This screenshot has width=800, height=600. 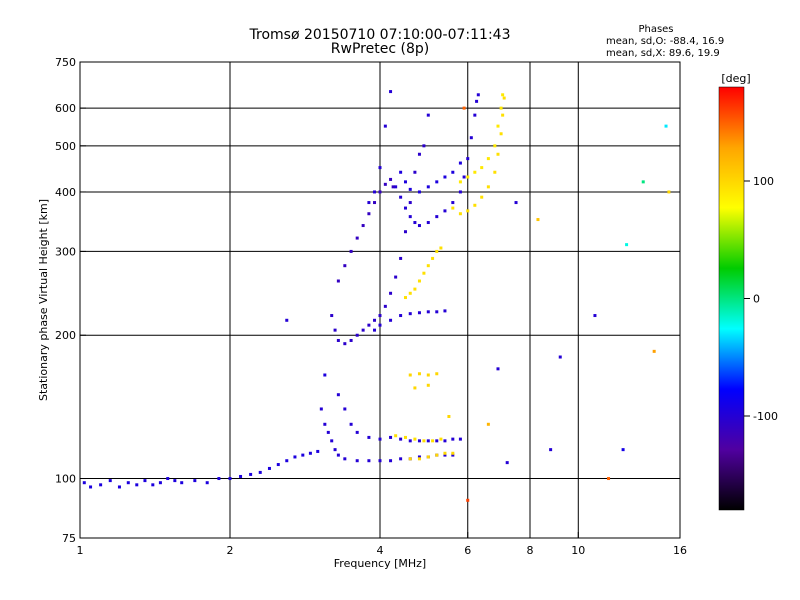 What do you see at coordinates (380, 35) in the screenshot?
I see `chart-title: Tromsø 20150710 07:10:00-07:11:43` at bounding box center [380, 35].